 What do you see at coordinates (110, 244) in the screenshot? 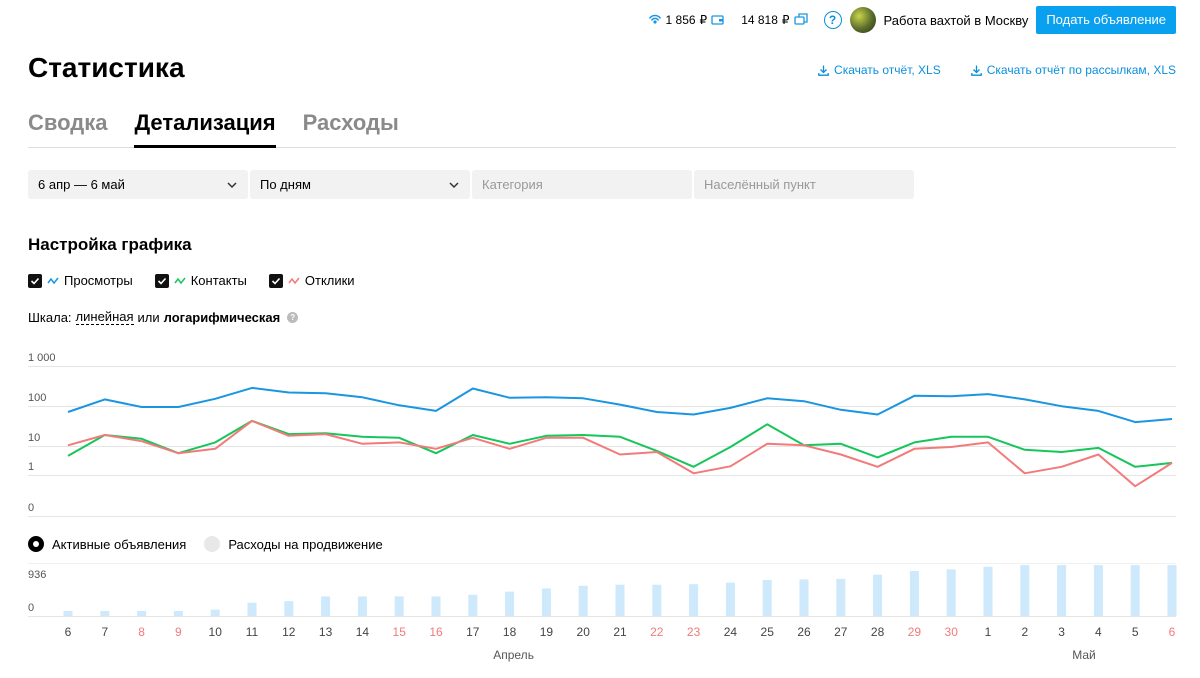
I see `chart-settings-title: Настройка графика` at bounding box center [110, 244].